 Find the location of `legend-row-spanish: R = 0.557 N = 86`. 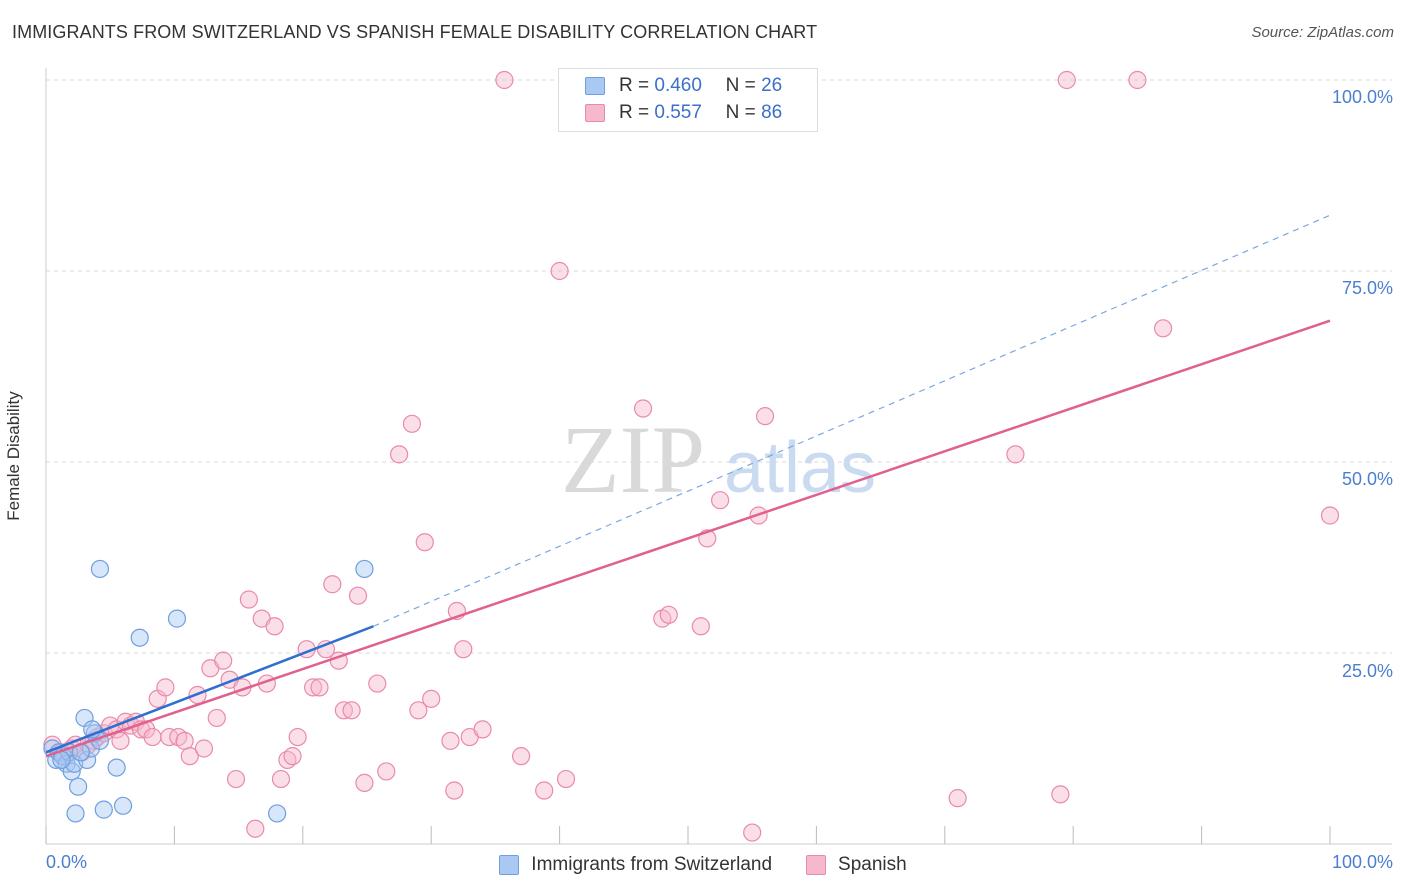

legend-row-spanish: R = 0.557 N = 86 is located at coordinates (683, 113).